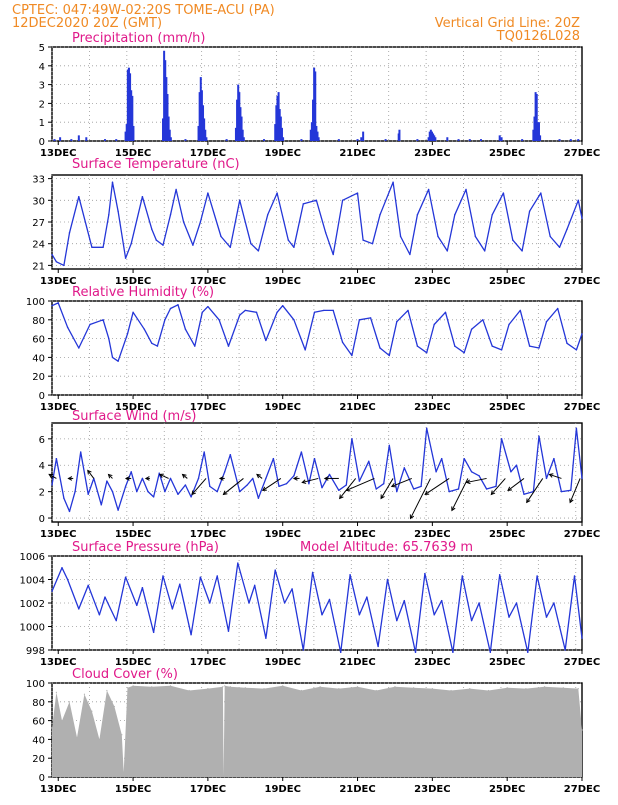 This screenshot has height=805, width=618. What do you see at coordinates (317, 348) in the screenshot?
I see `humidity-frame` at bounding box center [317, 348].